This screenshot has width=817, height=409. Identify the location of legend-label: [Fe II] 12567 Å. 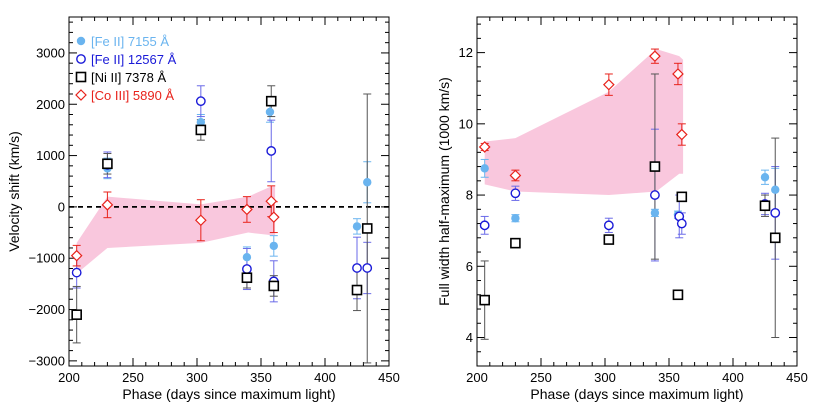
(134, 59).